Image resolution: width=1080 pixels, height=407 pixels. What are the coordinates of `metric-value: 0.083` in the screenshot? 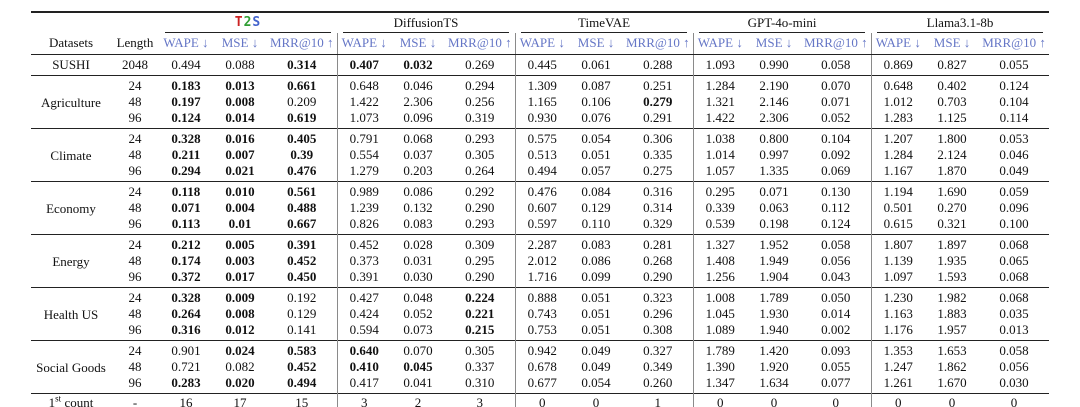 It's located at (418, 223).